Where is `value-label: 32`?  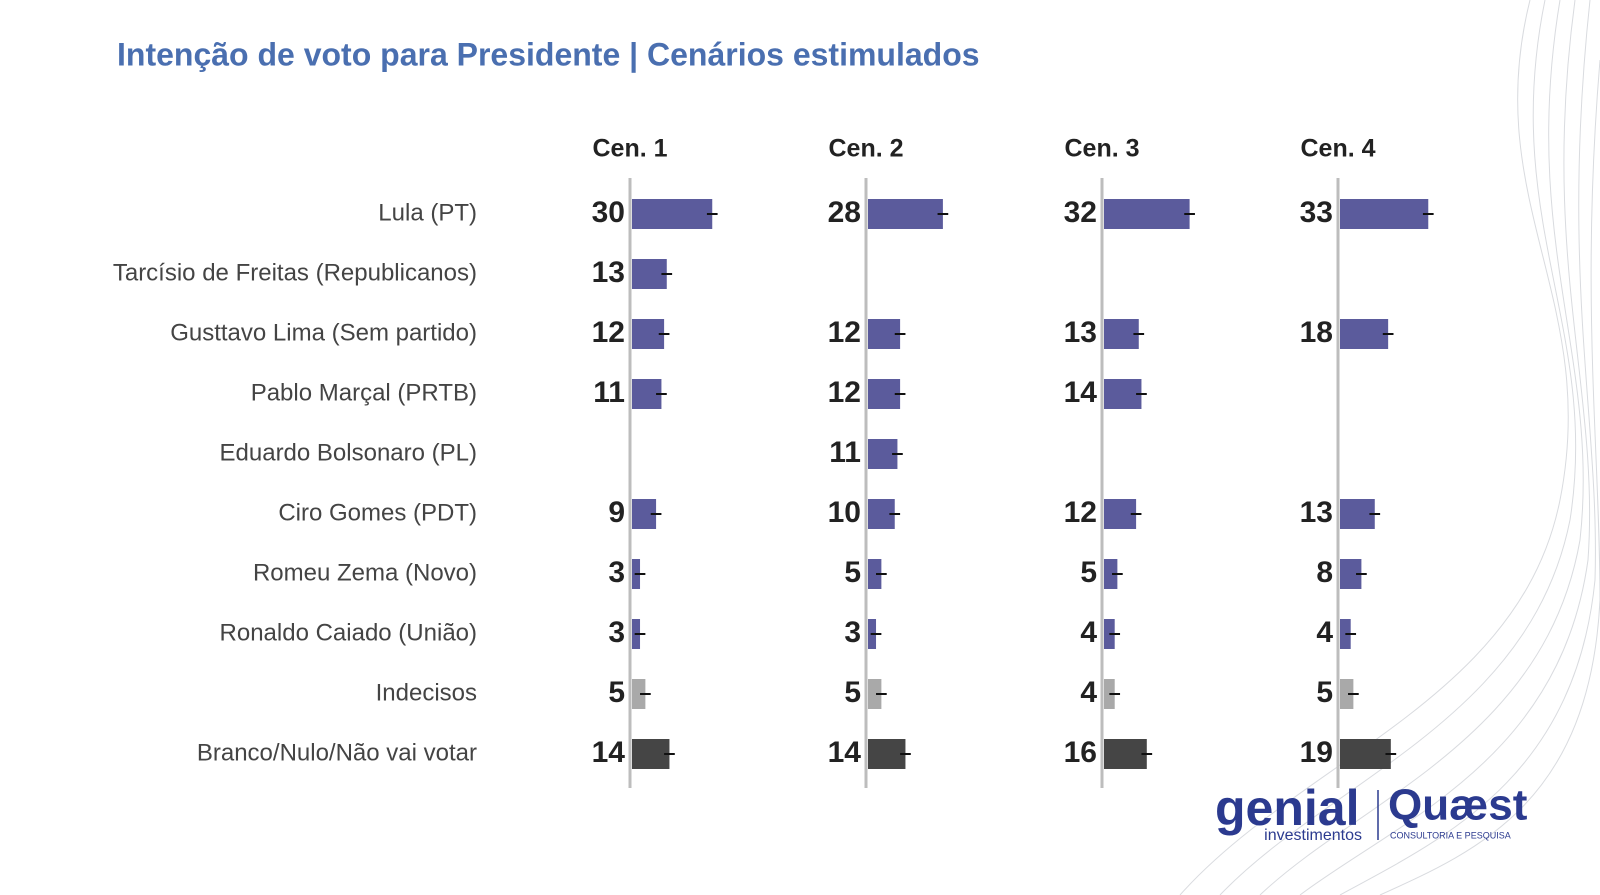 value-label: 32 is located at coordinates (1080, 212).